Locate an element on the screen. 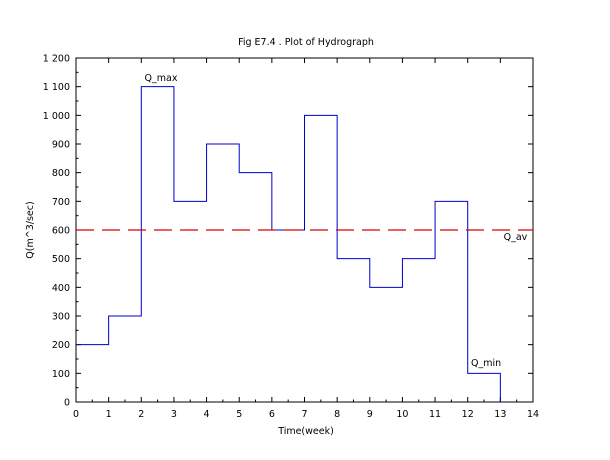  y-tick-label: 700 is located at coordinates (61, 202).